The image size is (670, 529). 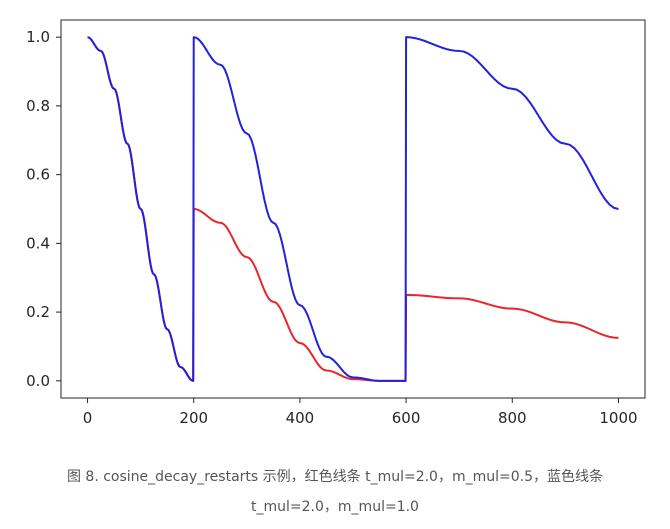 I want to click on y-tick-label: 1.0, so click(x=38, y=37).